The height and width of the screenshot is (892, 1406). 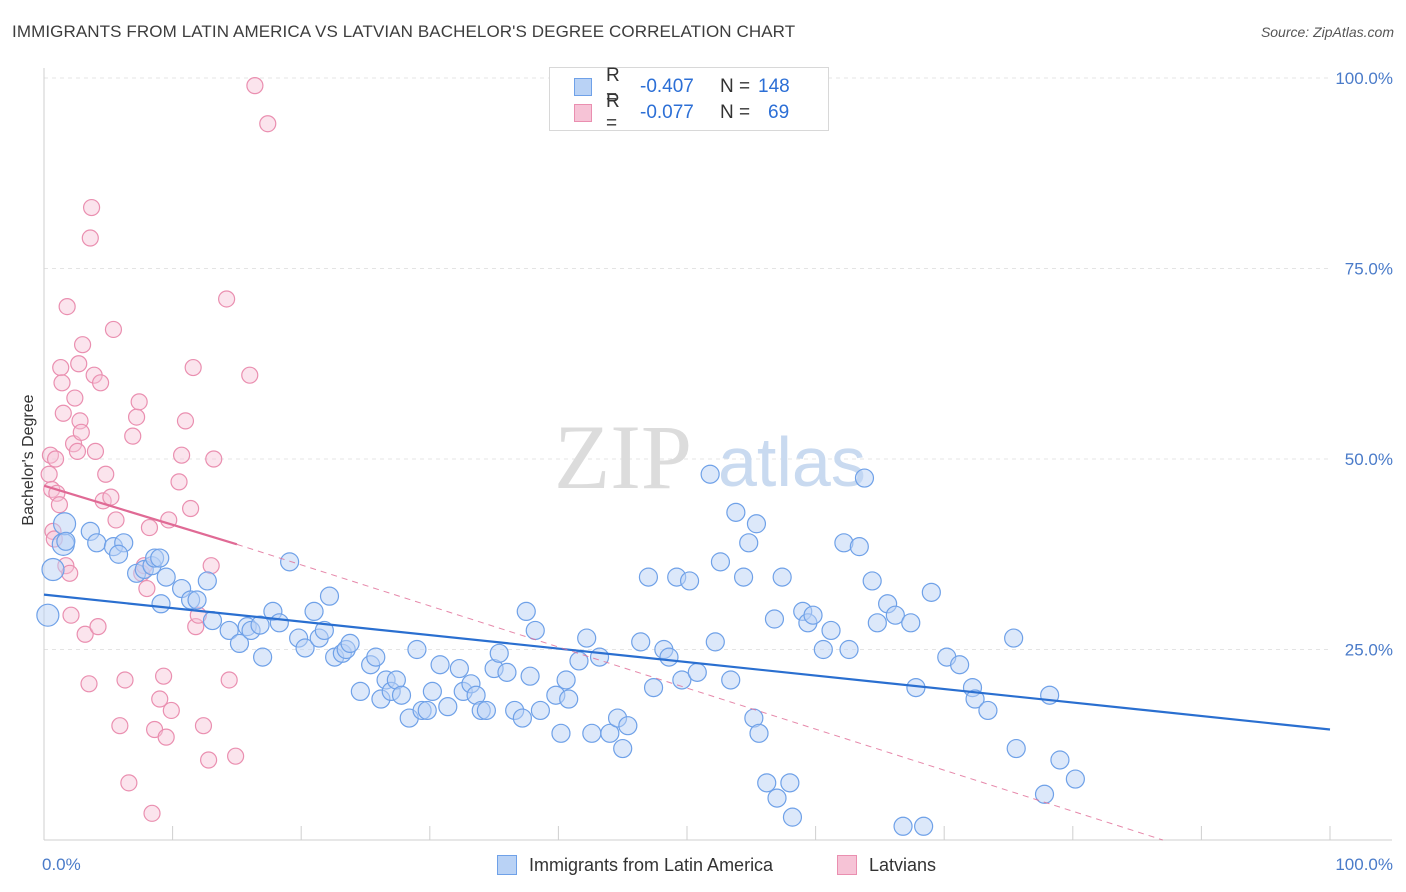 What do you see at coordinates (1364, 78) in the screenshot?
I see `y-tick-label: 100.0%` at bounding box center [1364, 78].